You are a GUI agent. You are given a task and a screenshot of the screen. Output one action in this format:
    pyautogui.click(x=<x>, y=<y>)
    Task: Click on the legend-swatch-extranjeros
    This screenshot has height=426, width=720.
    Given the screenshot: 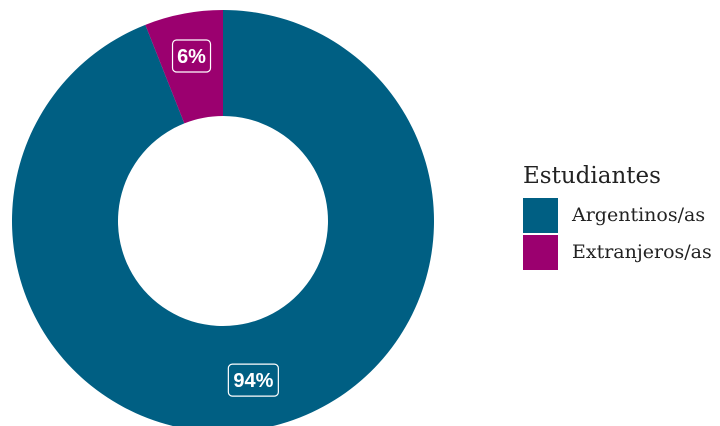 What is the action you would take?
    pyautogui.click(x=540, y=252)
    